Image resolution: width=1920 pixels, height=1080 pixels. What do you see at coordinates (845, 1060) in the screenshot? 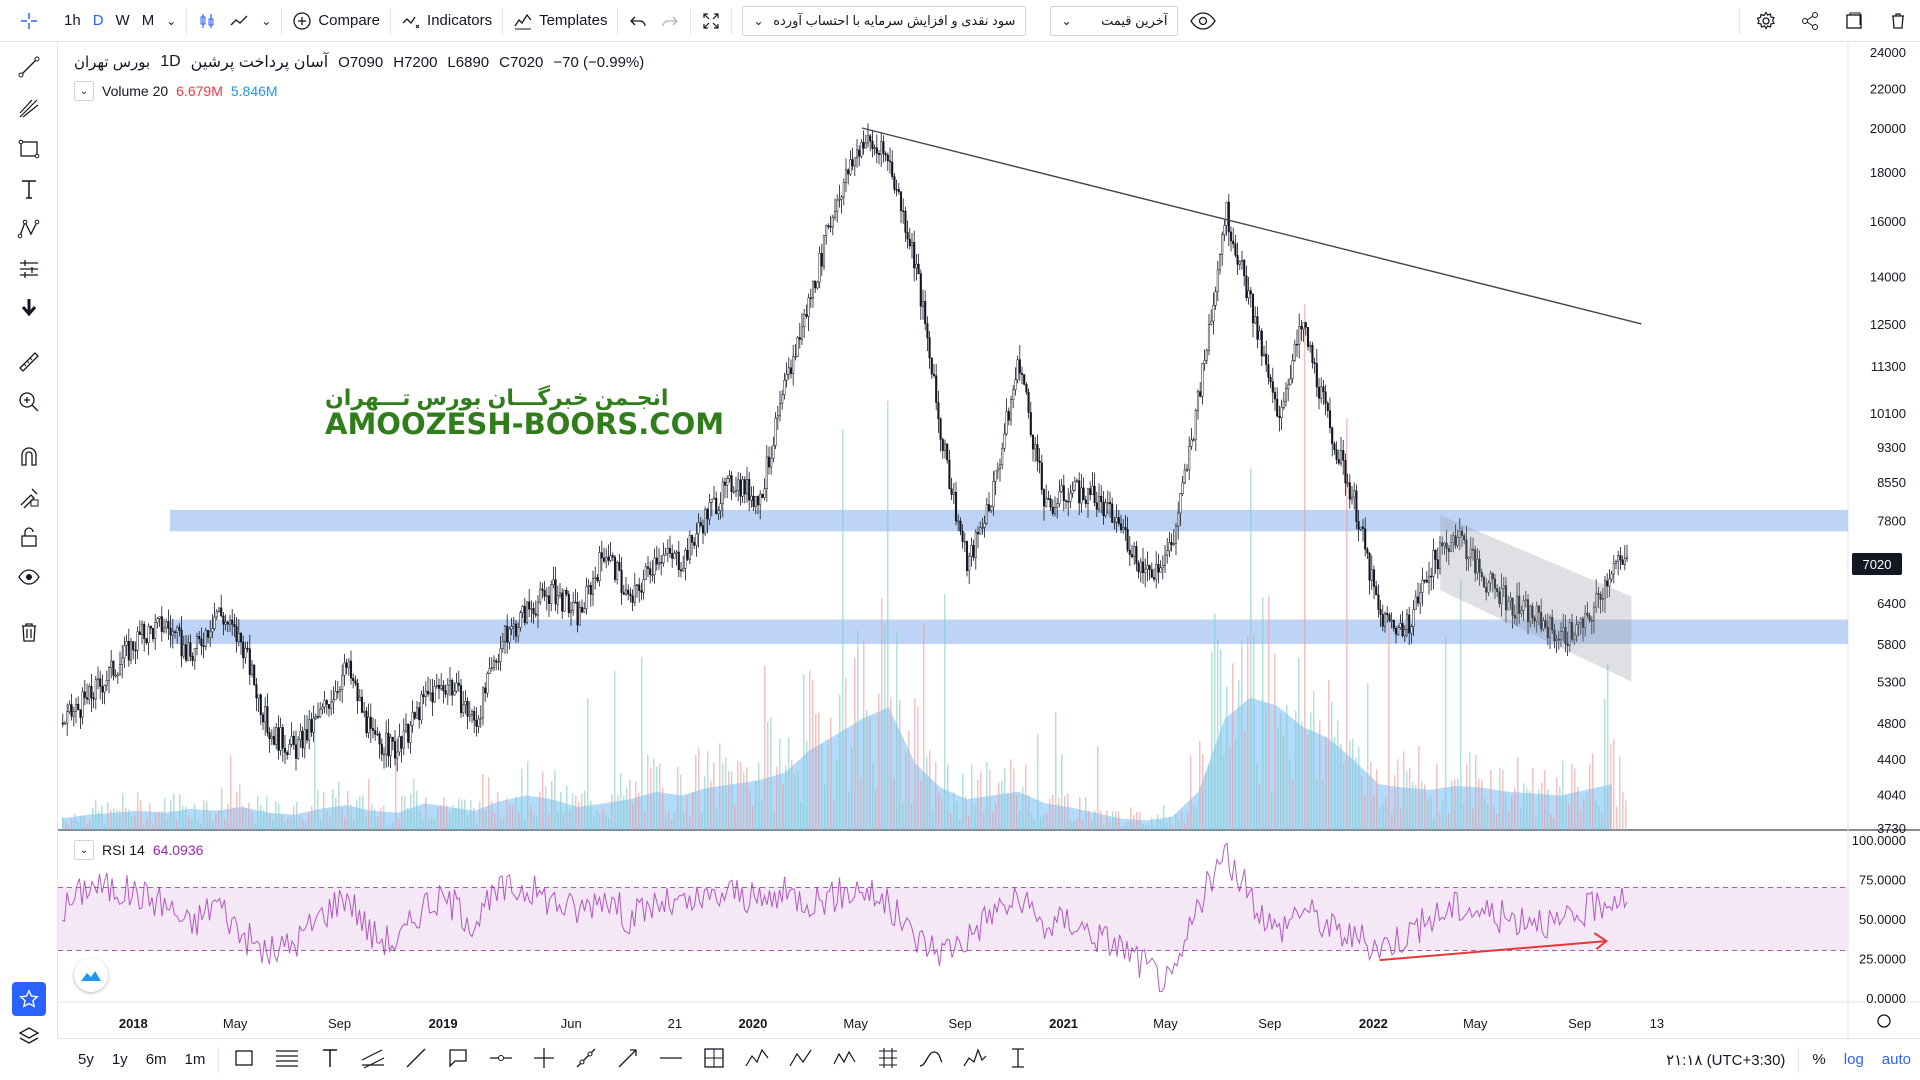
I see `abcde-pattern-icon` at bounding box center [845, 1060].